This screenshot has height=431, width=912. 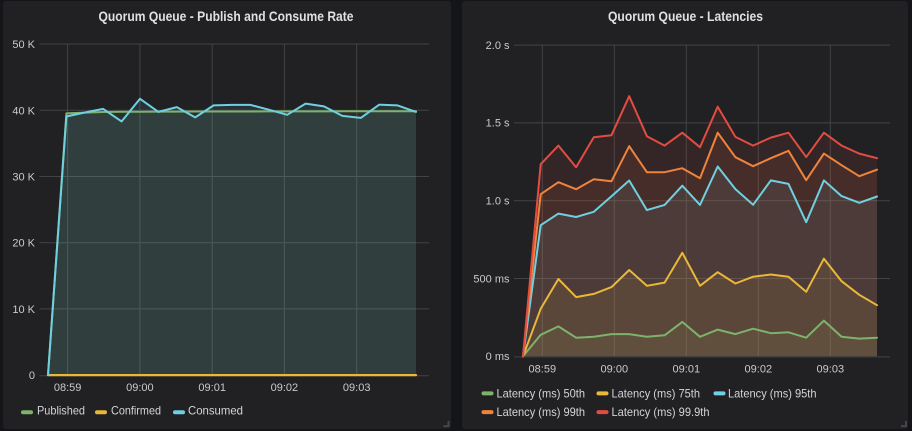 What do you see at coordinates (541, 393) in the screenshot?
I see `svg-text: Latency (ms) 50th` at bounding box center [541, 393].